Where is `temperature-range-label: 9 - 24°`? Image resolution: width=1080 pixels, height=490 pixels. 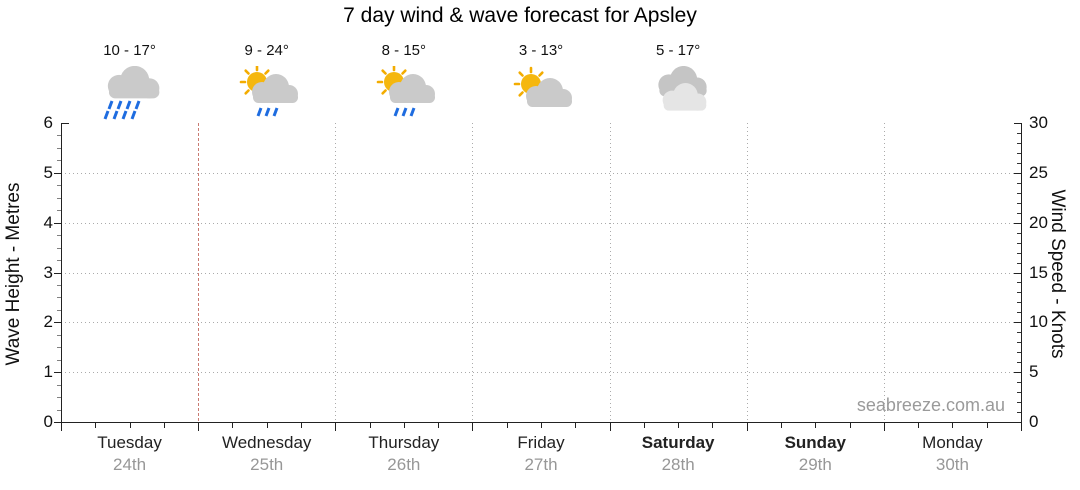 temperature-range-label: 9 - 24° is located at coordinates (266, 50).